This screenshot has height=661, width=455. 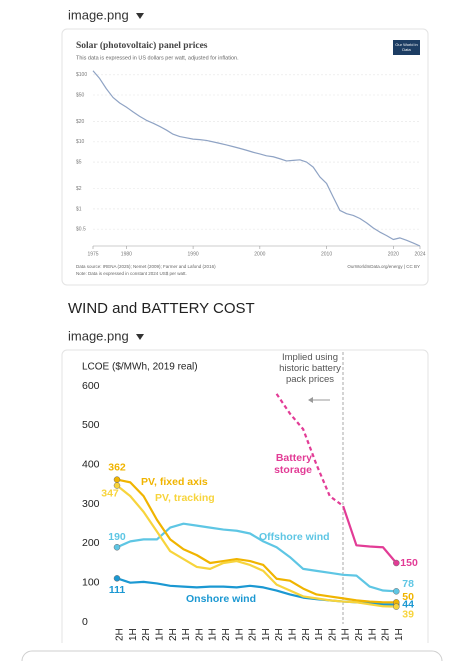 What do you see at coordinates (193, 254) in the screenshot?
I see `x-tick-label: 1990` at bounding box center [193, 254].